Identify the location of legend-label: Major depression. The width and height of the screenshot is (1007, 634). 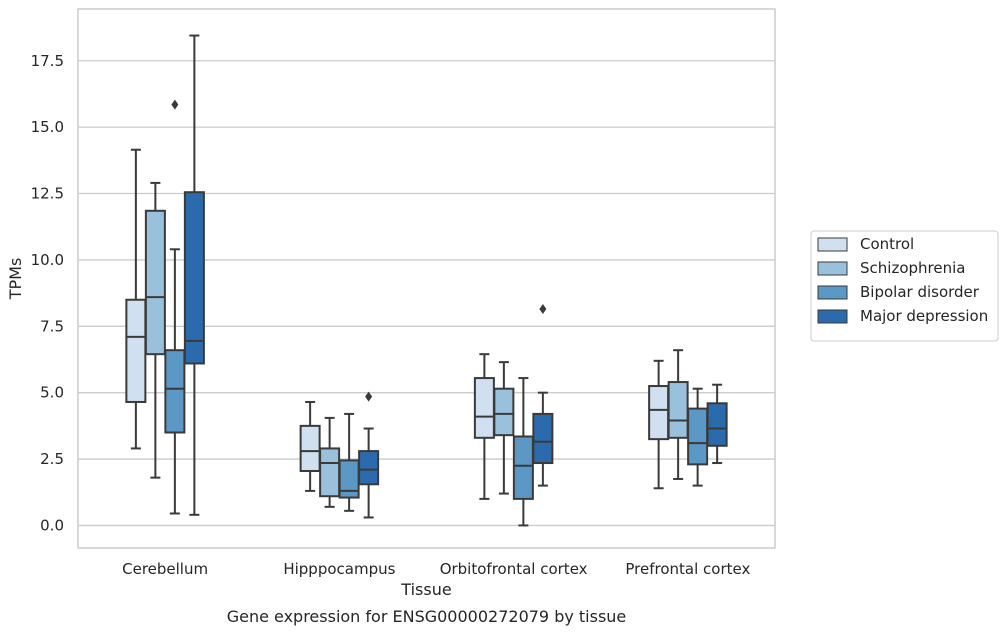
(924, 316).